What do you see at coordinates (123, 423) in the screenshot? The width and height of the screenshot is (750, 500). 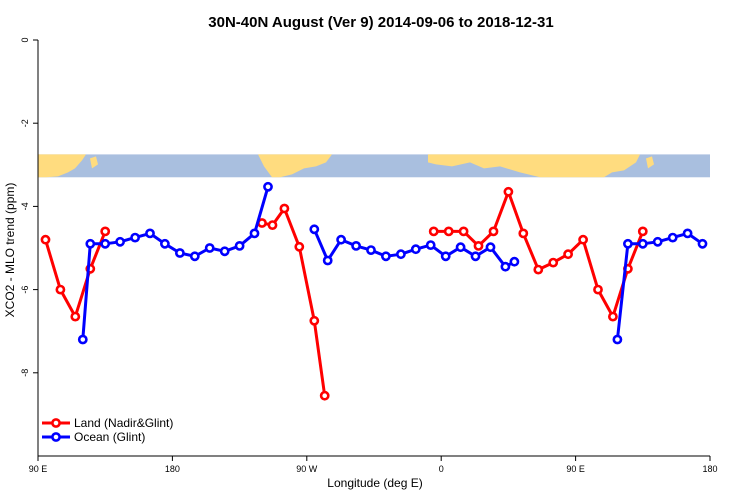 I see `legend-label: Land (Nadir&Glint)` at bounding box center [123, 423].